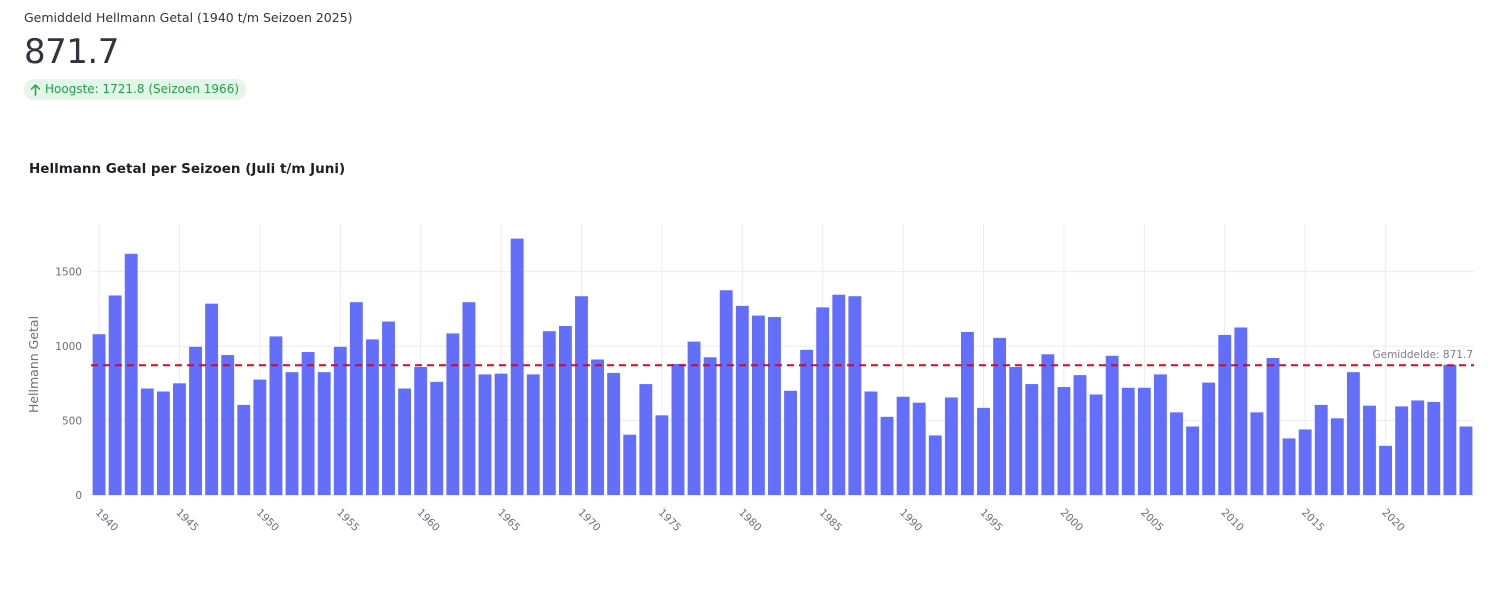 Image resolution: width=1502 pixels, height=589 pixels. What do you see at coordinates (68, 273) in the screenshot?
I see `y-tick-label: 1500` at bounding box center [68, 273].